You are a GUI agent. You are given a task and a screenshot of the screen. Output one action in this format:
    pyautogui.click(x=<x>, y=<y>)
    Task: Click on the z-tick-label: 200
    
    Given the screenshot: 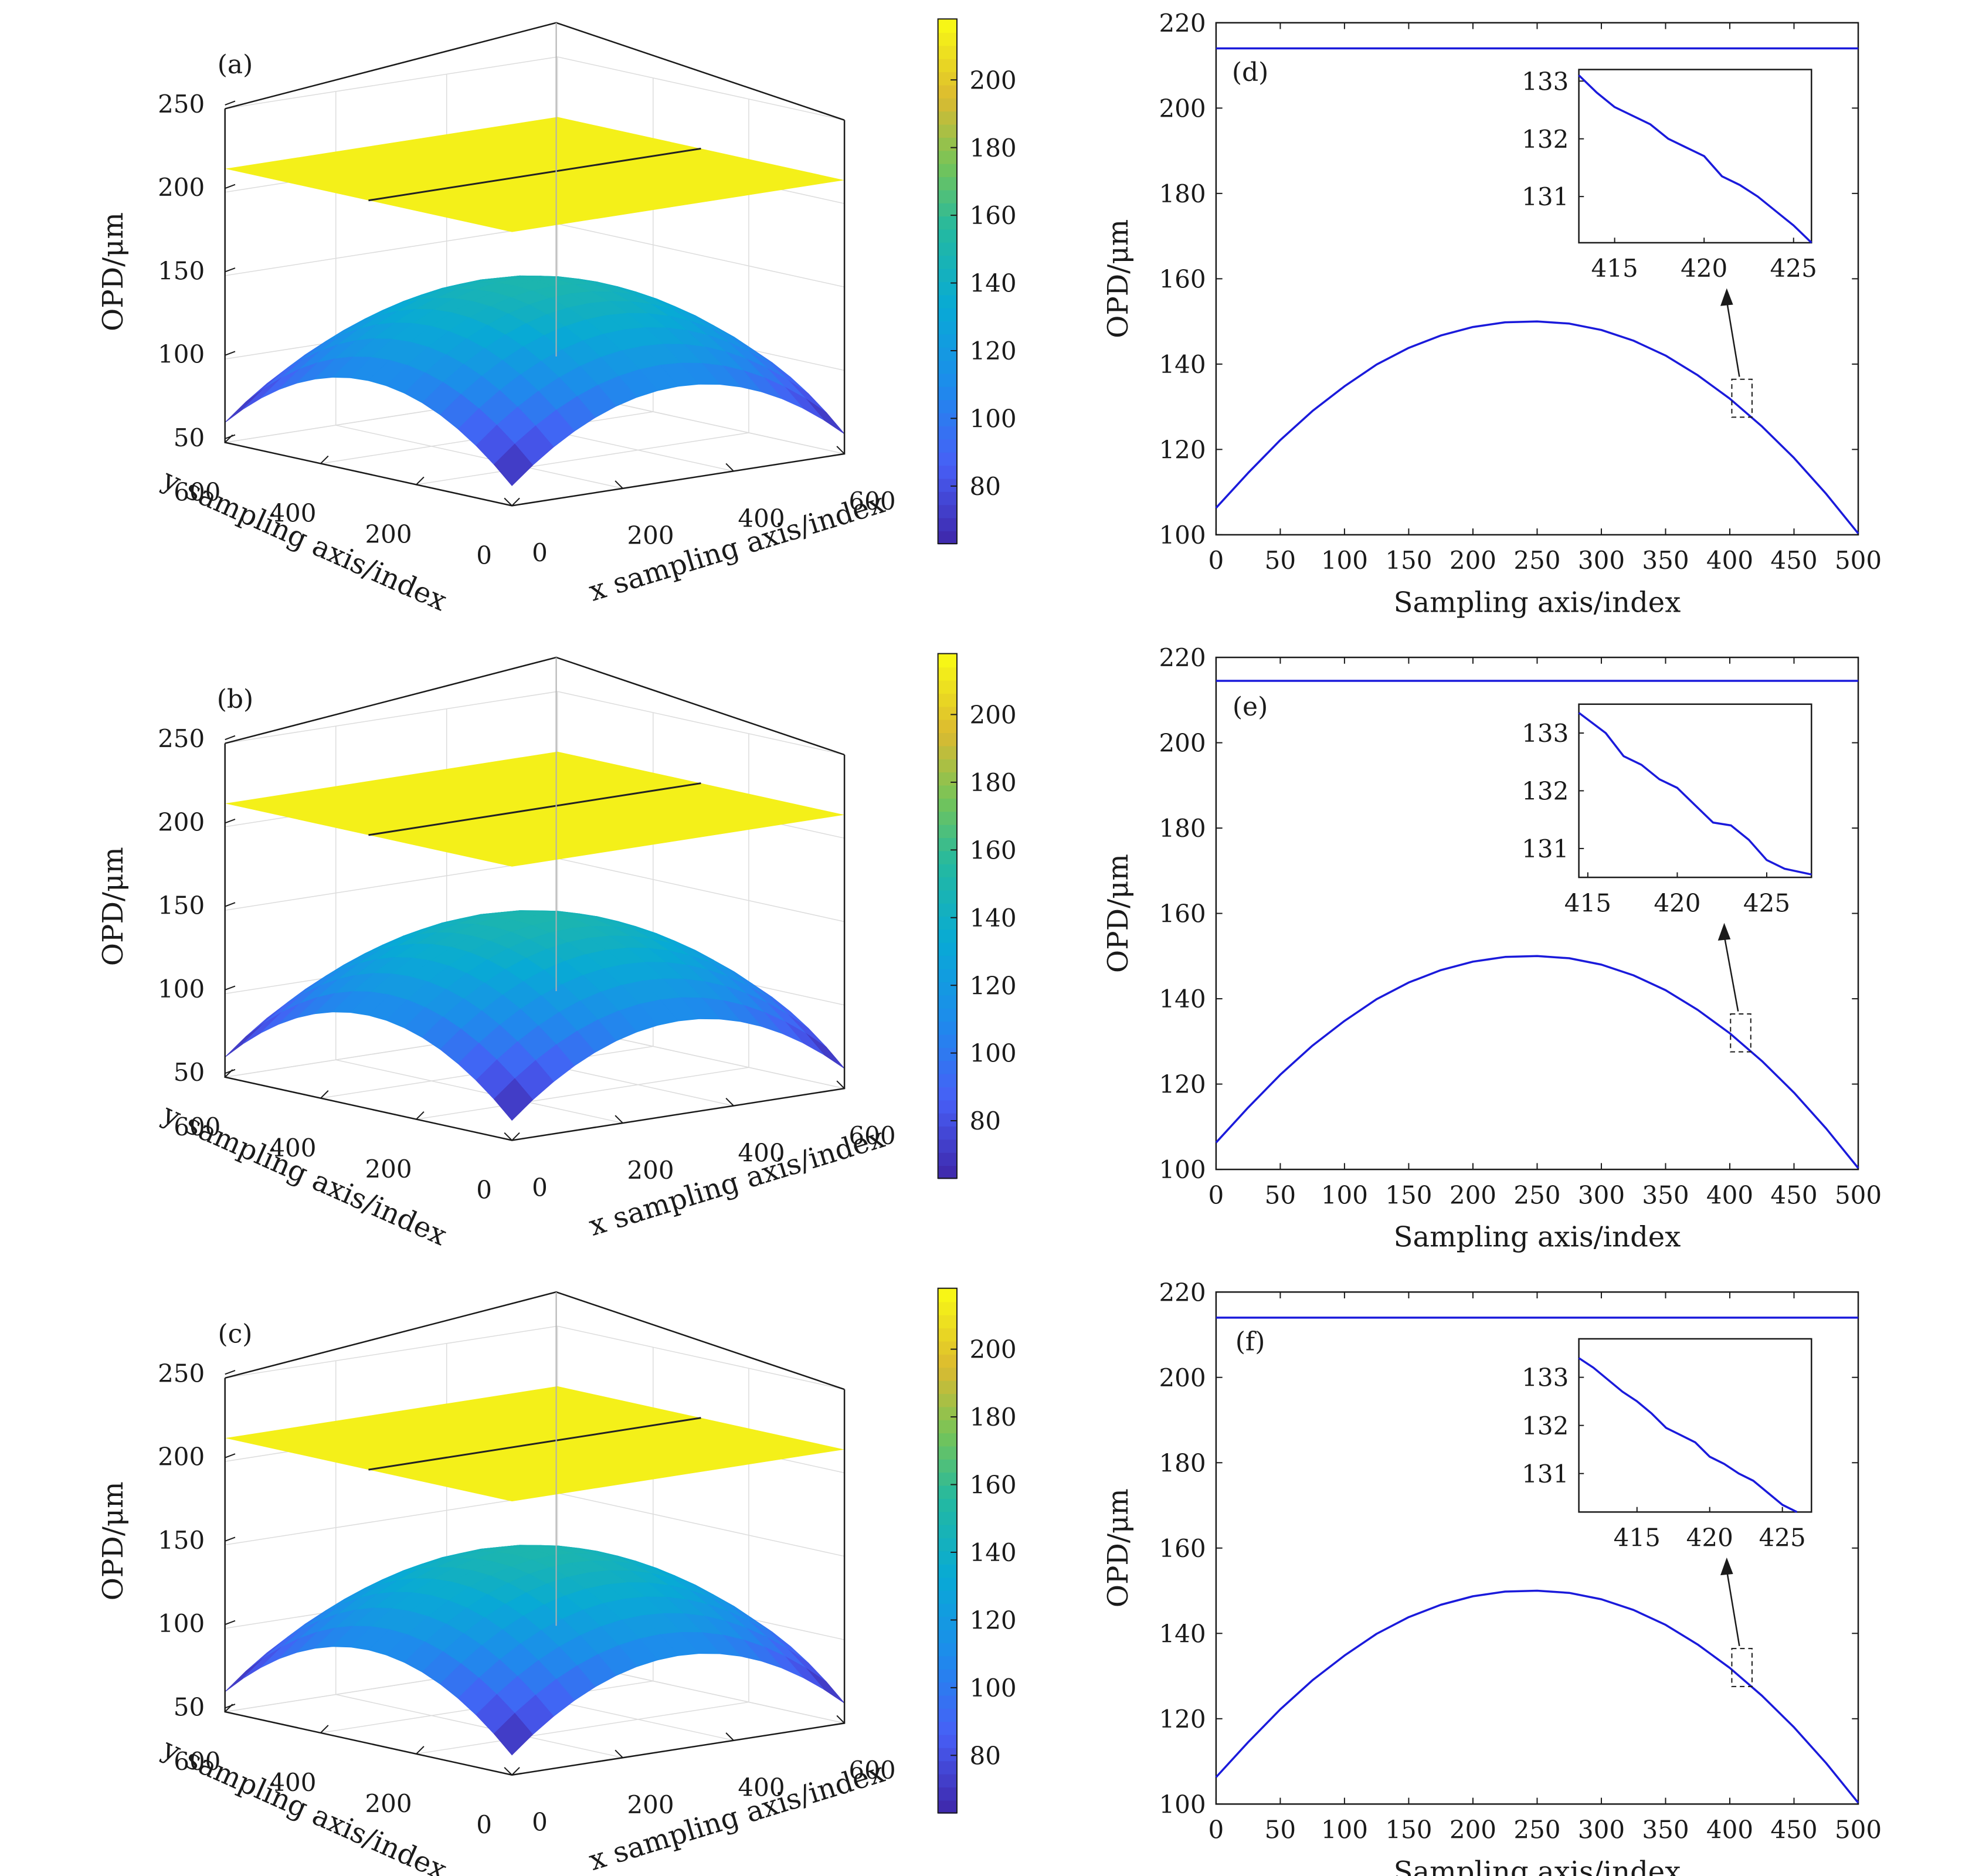 What is the action you would take?
    pyautogui.click(x=181, y=1457)
    